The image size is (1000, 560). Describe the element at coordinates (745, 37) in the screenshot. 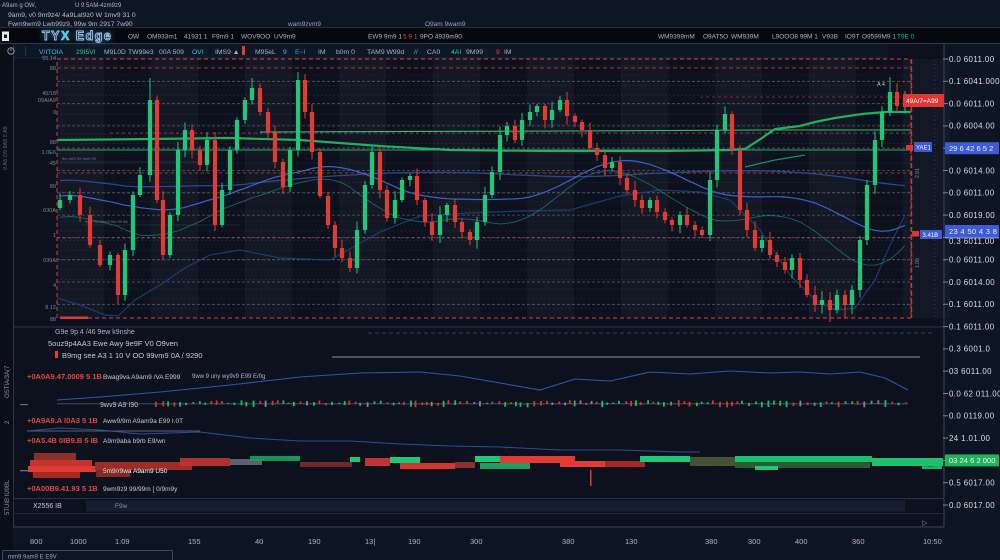

I see `svg-text: WM939M` at that location.